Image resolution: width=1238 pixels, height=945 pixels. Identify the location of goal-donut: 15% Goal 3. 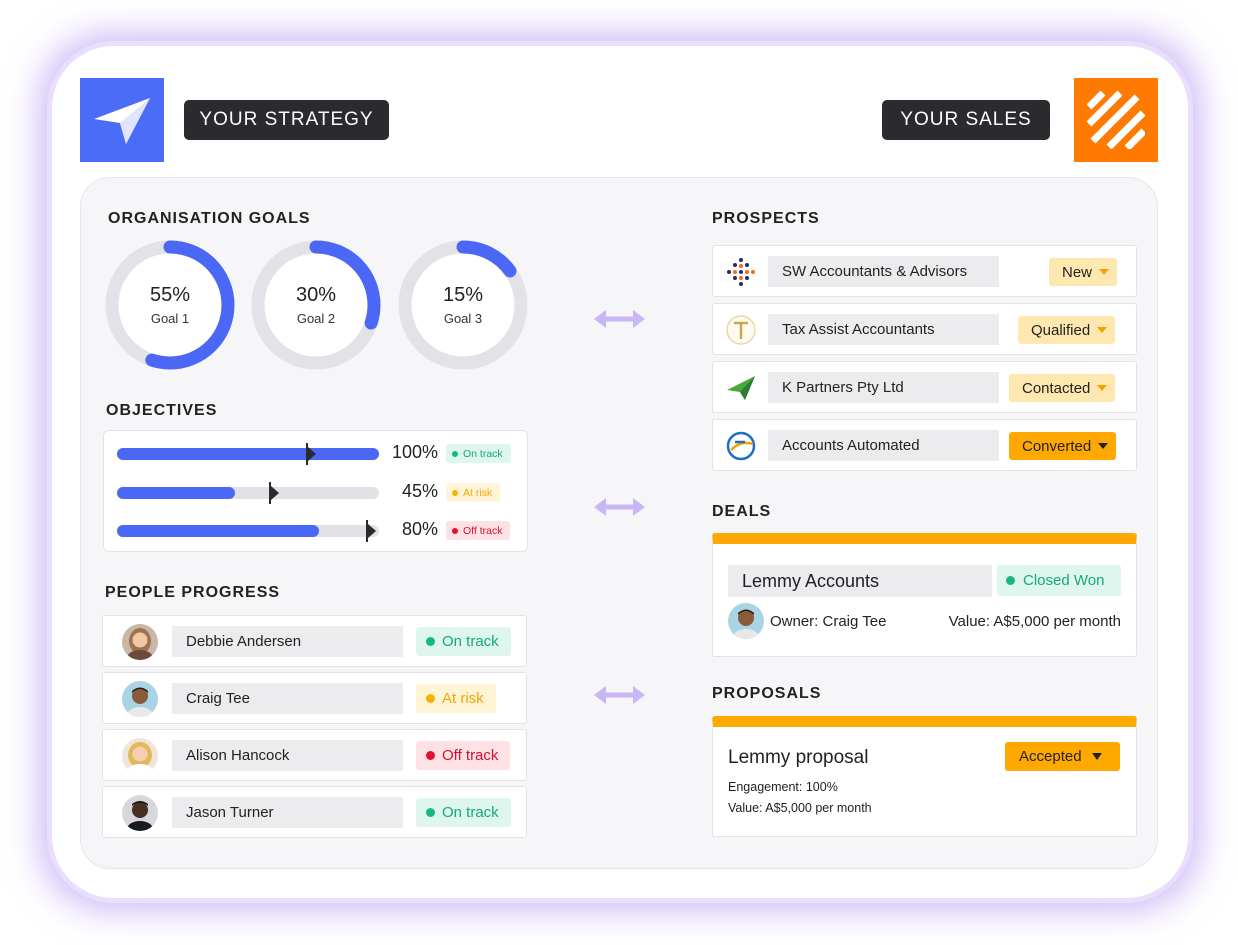
(463, 305).